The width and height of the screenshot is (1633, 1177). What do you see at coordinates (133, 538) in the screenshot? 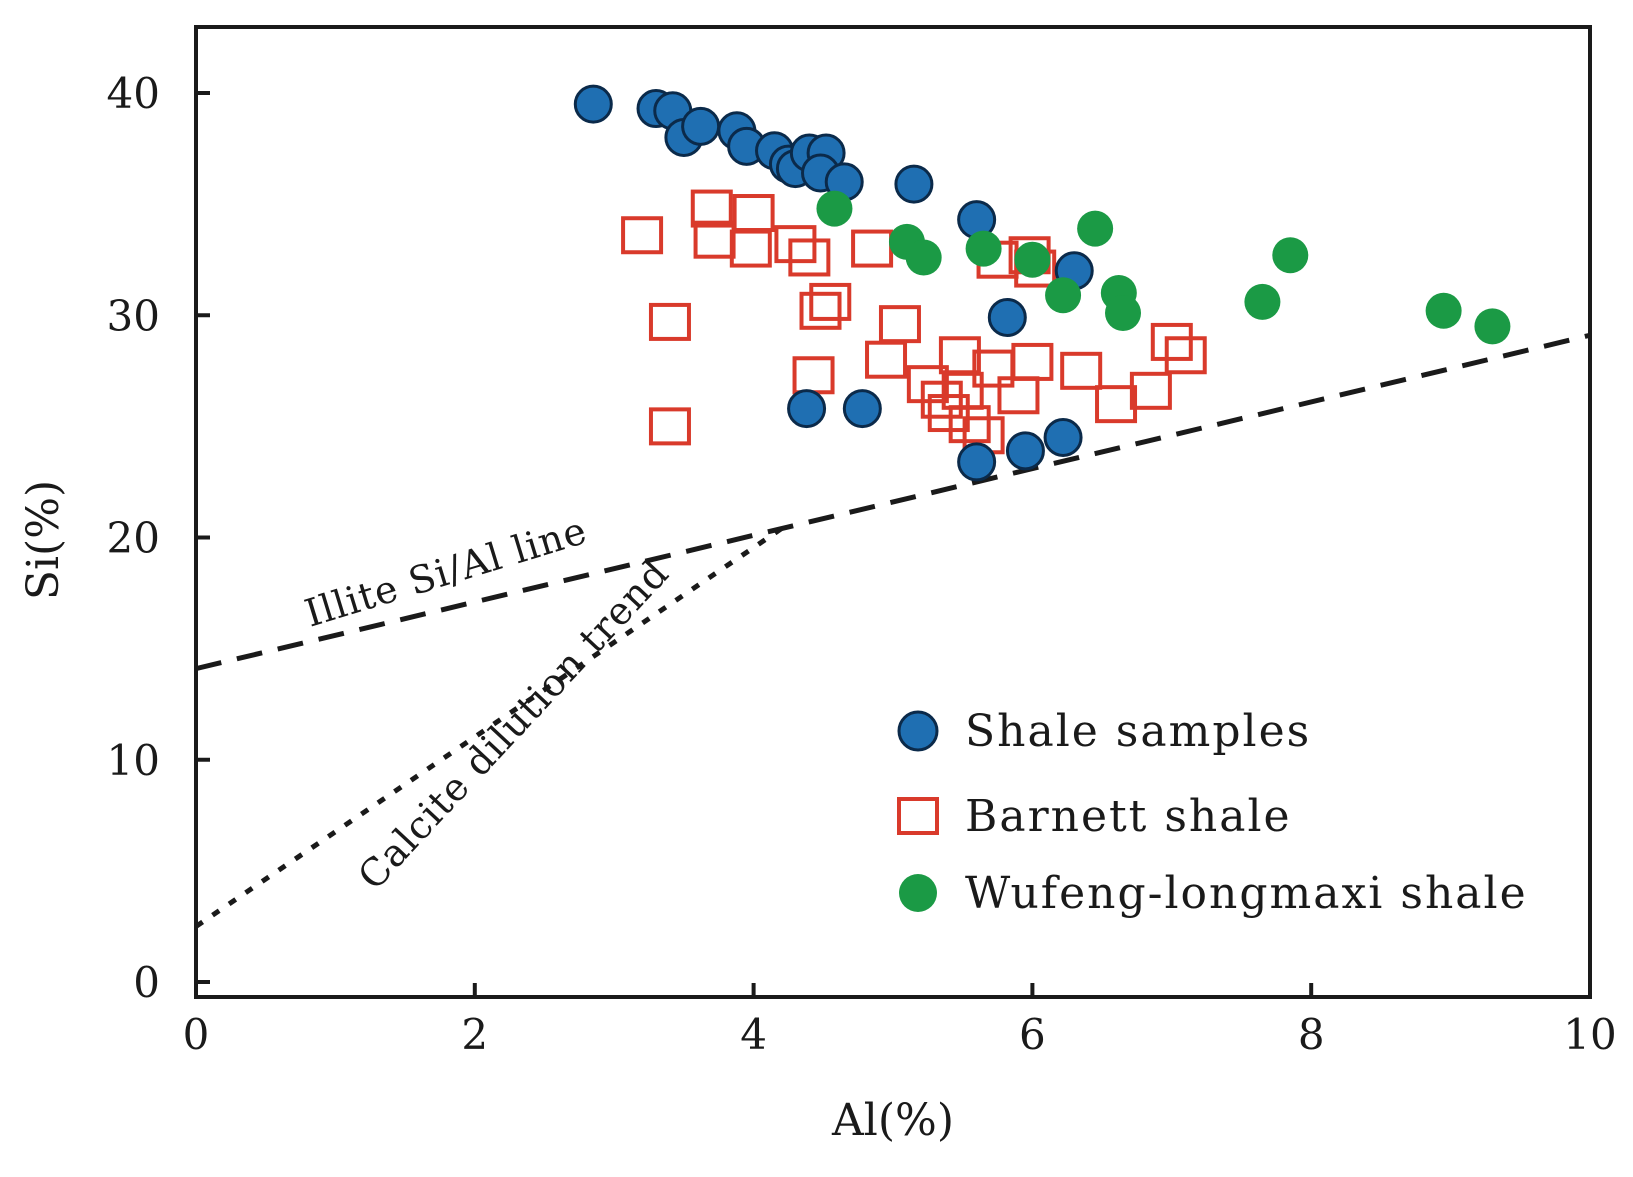
I see `y-tick-label: 20` at bounding box center [133, 538].